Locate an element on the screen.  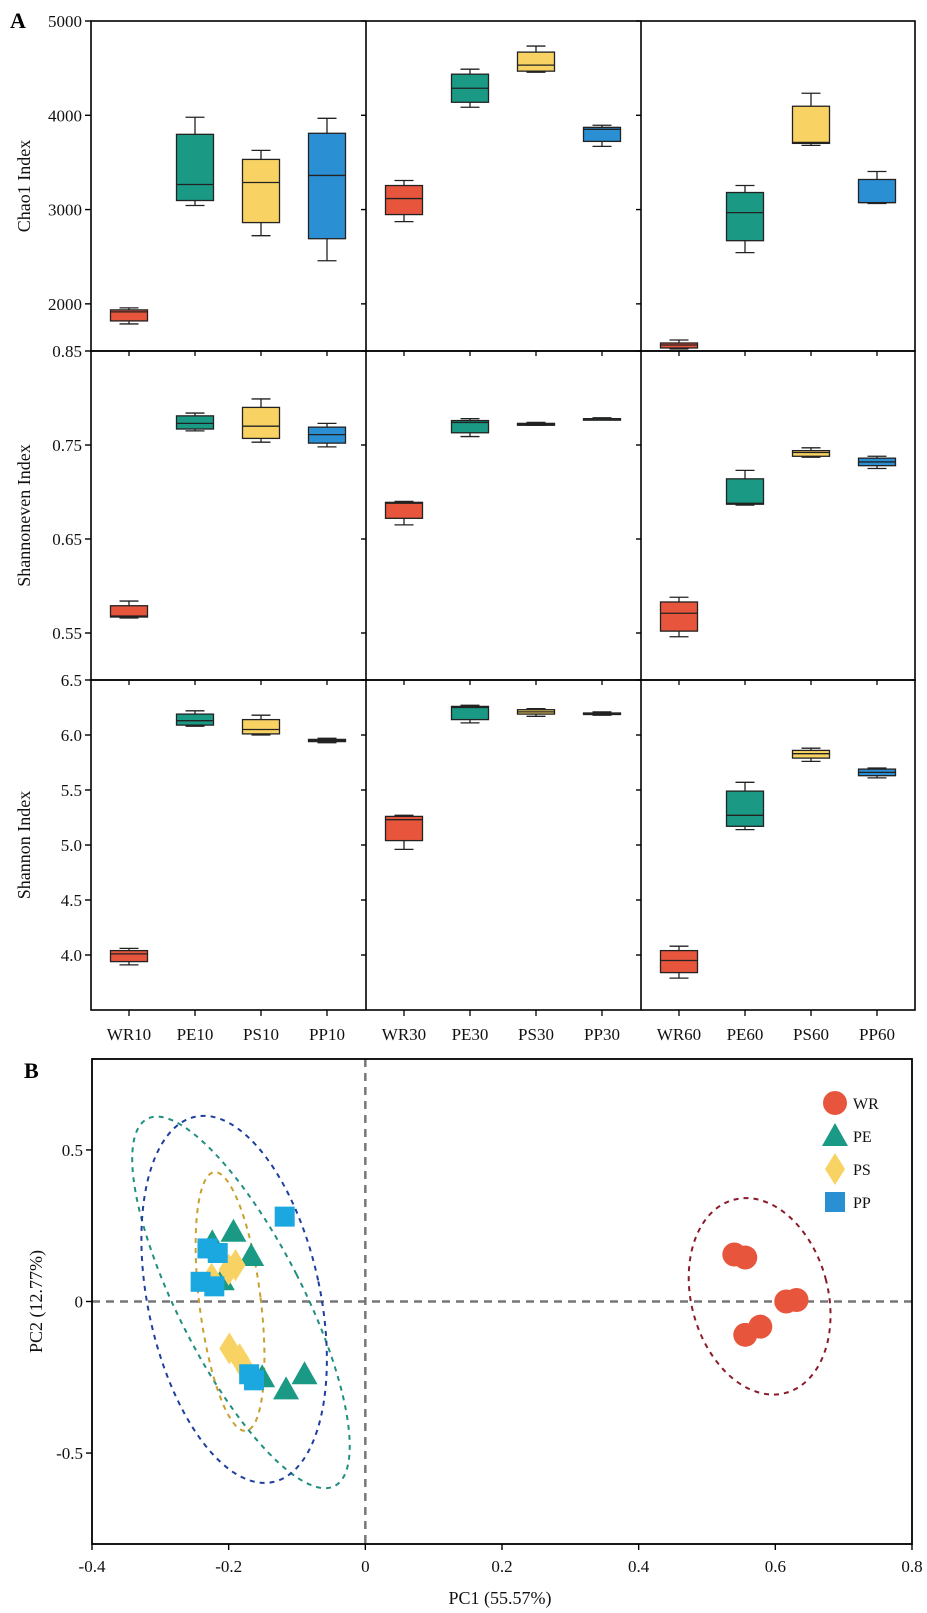
confidence-ellipse-ps is located at coordinates (230, 1301).